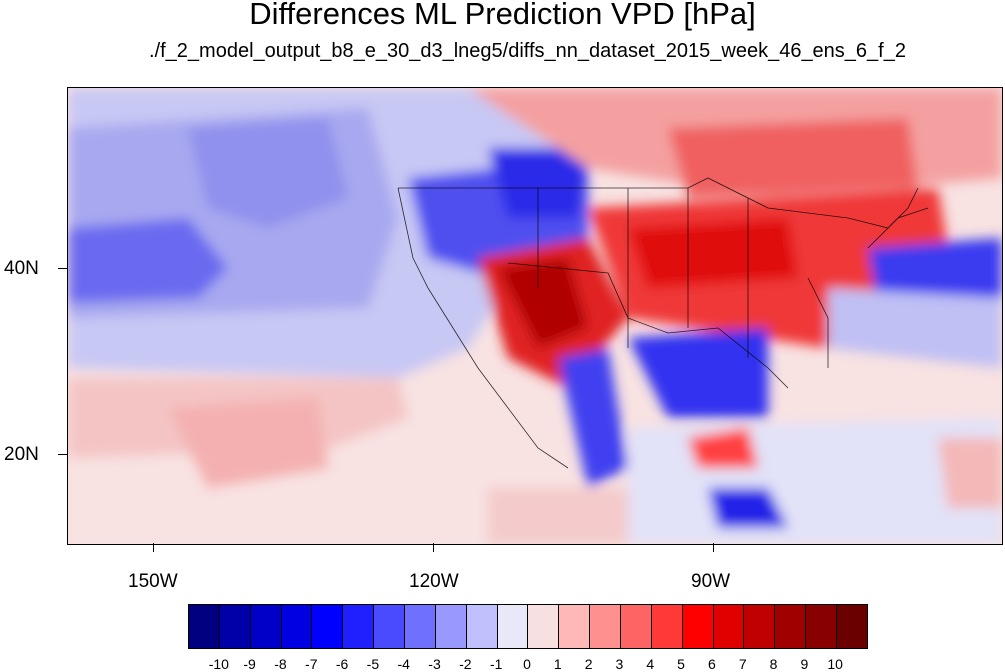 The width and height of the screenshot is (1005, 672). I want to click on colorbar-tick-label: 6, so click(712, 664).